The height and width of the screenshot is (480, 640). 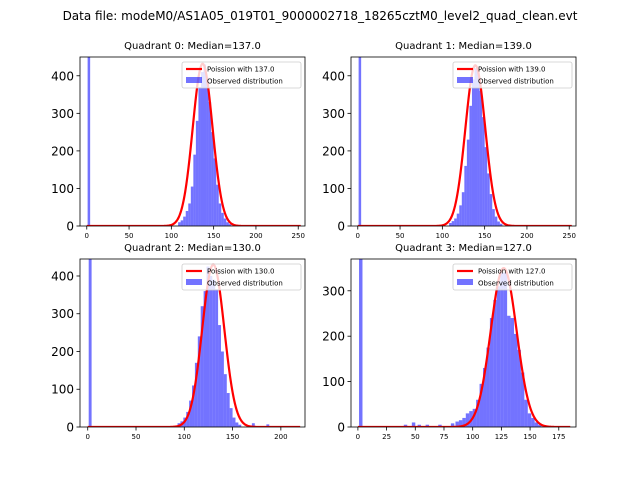 What do you see at coordinates (512, 272) in the screenshot?
I see `legend-label-poisson: Poission with 127.0` at bounding box center [512, 272].